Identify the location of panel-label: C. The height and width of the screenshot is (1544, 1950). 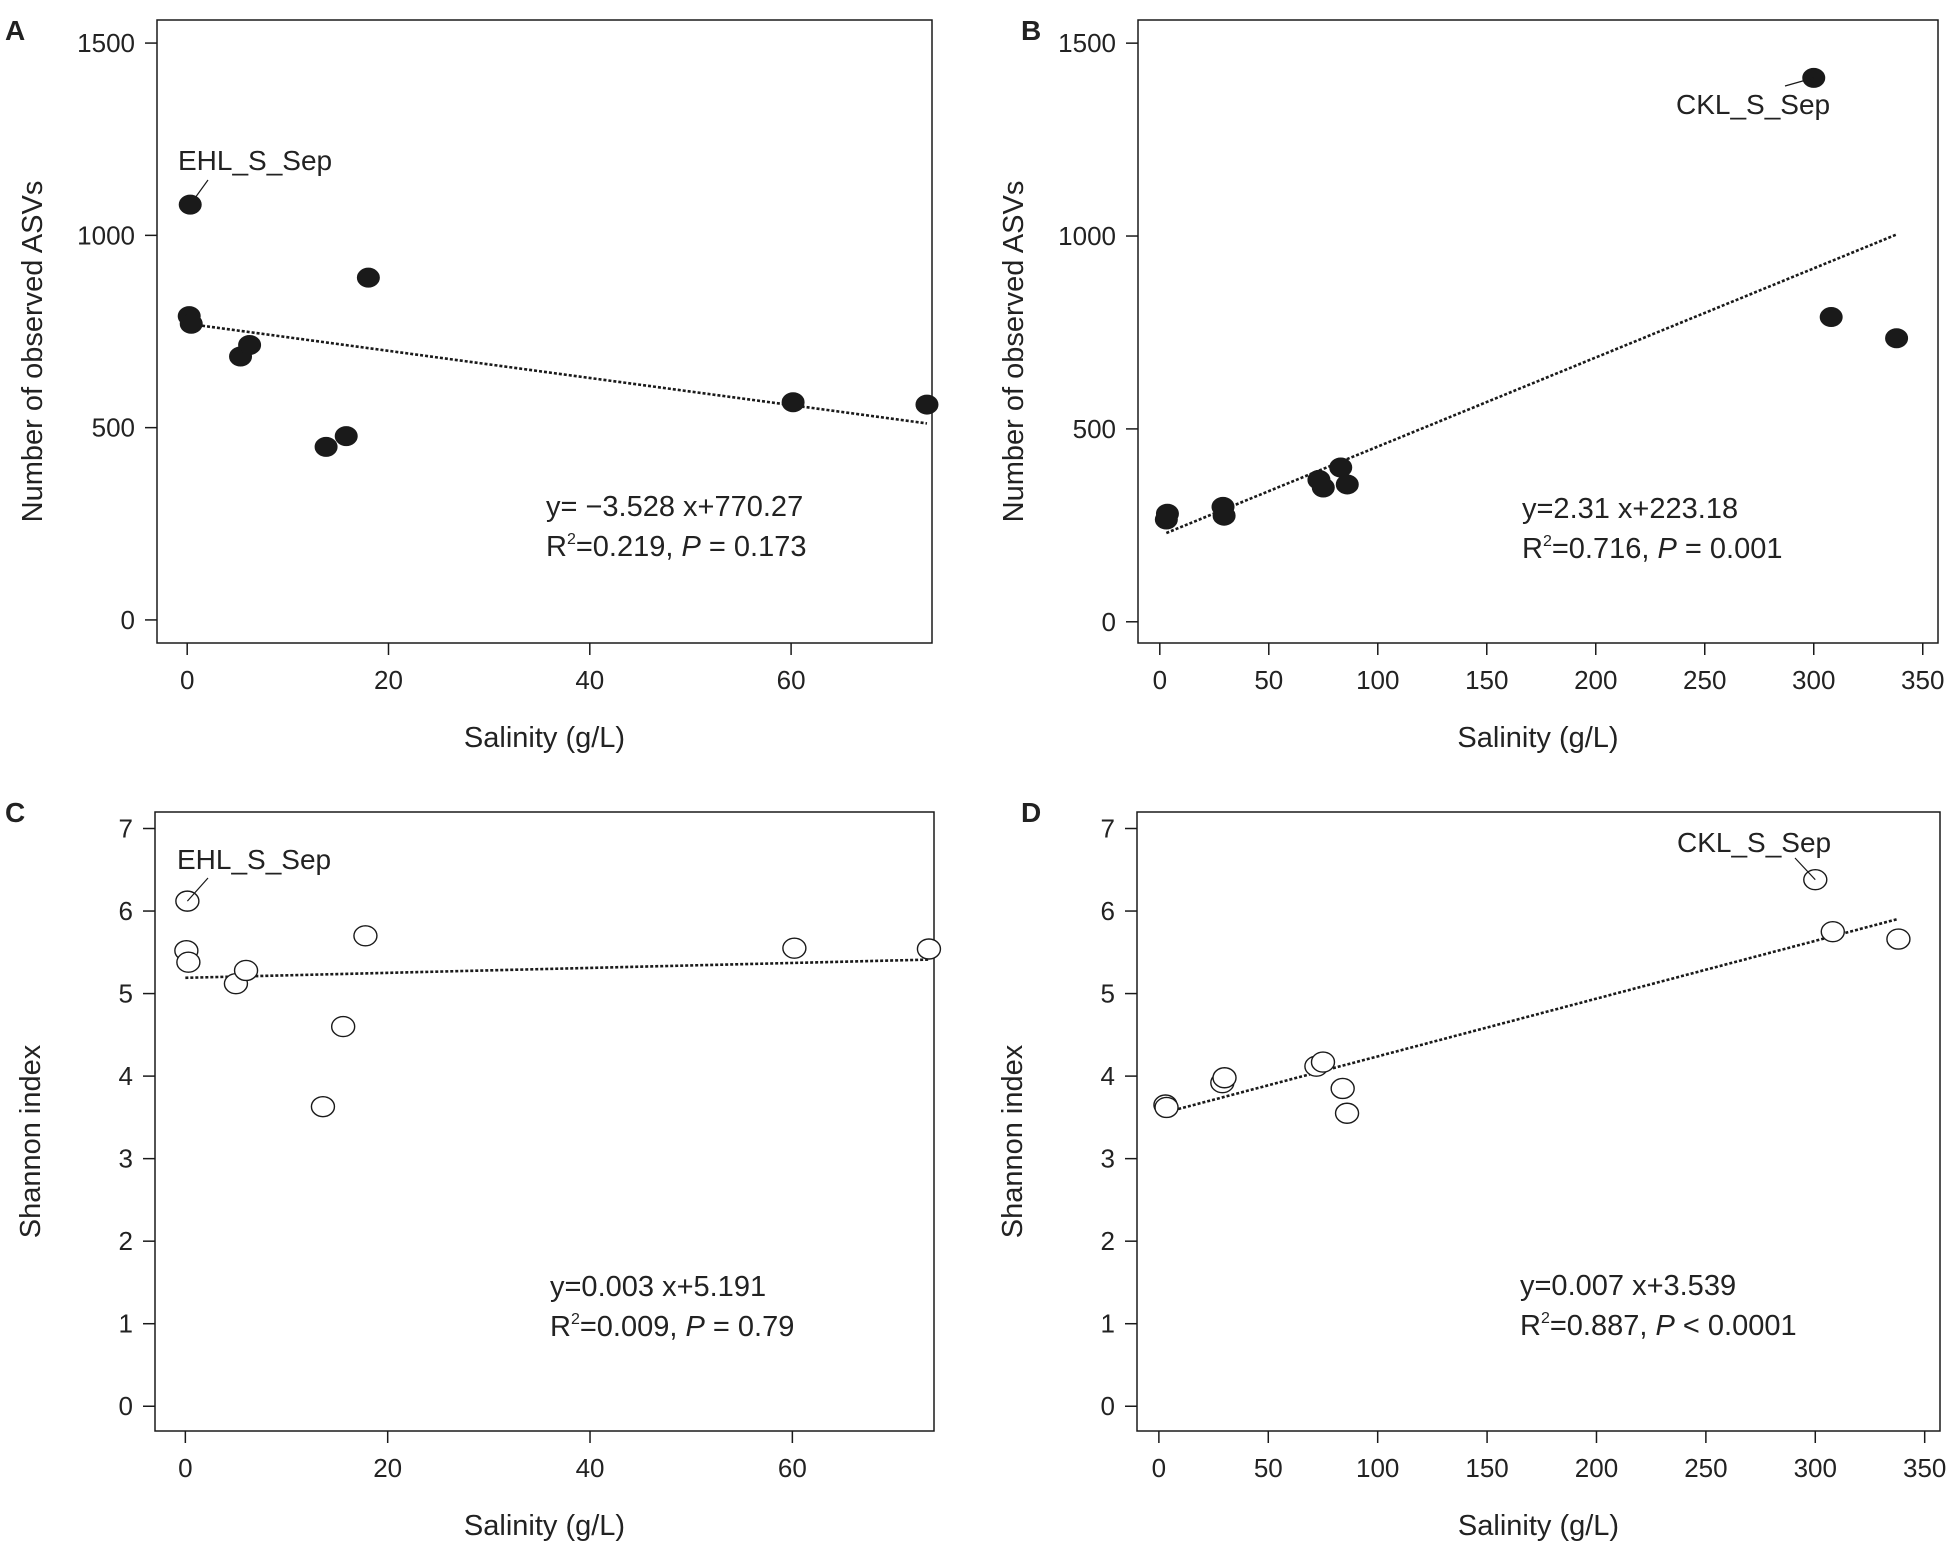
(15, 812).